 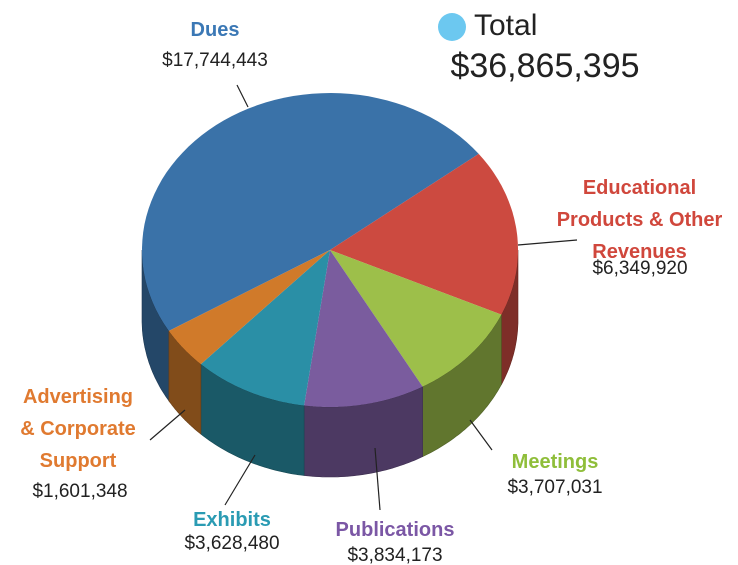 What do you see at coordinates (555, 462) in the screenshot?
I see `slice-label: Meetings` at bounding box center [555, 462].